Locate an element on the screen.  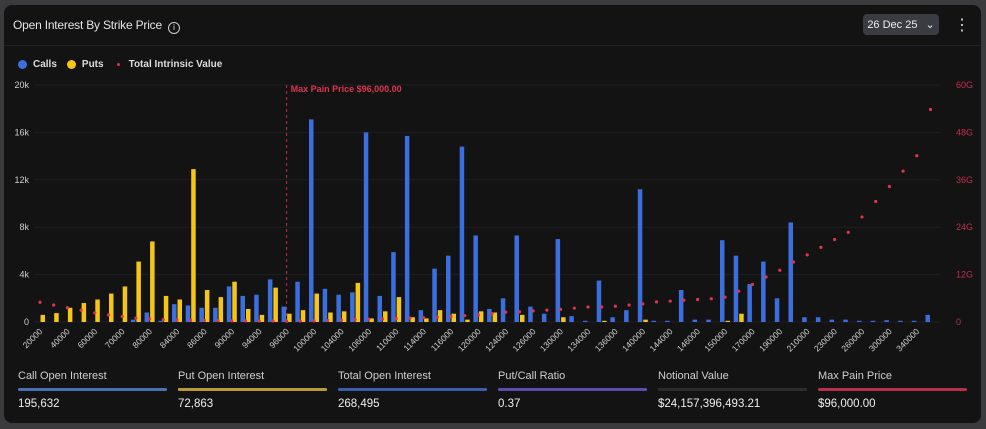
stat-label: Notional Value is located at coordinates (693, 376).